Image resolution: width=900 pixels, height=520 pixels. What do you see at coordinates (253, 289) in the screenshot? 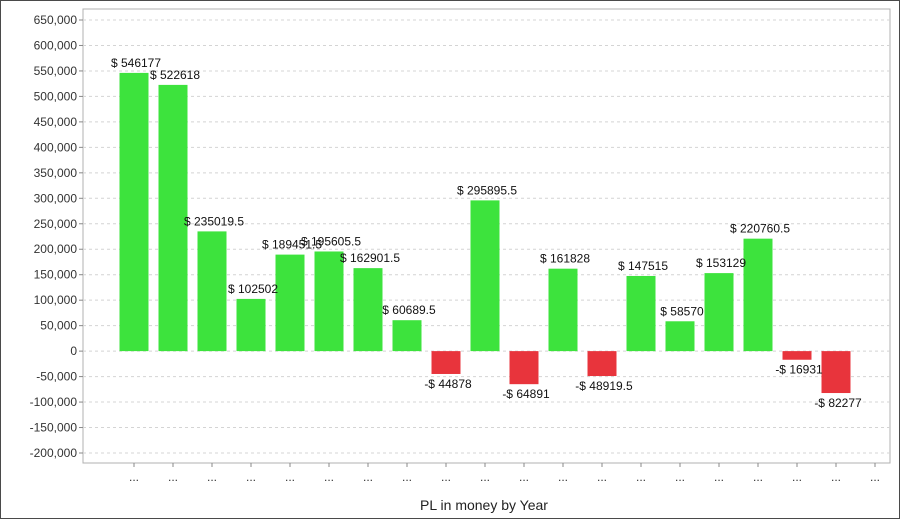
I see `data-label: $ 102502` at bounding box center [253, 289].